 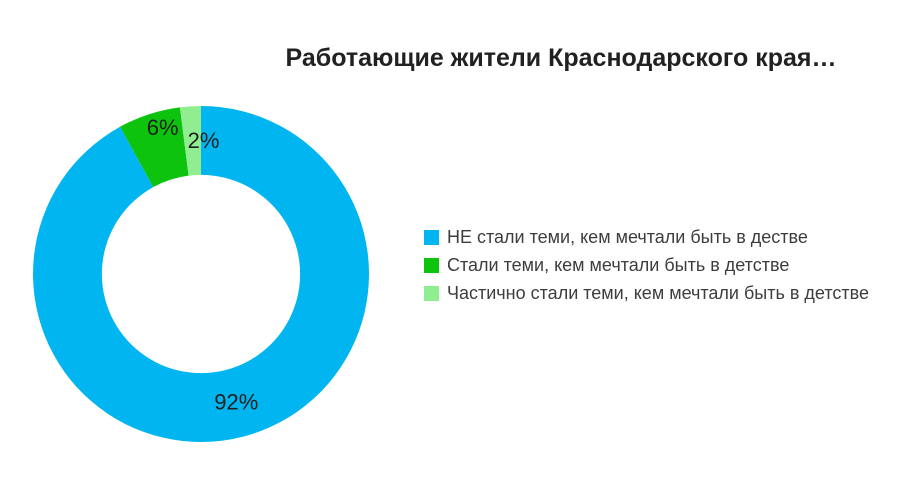 I want to click on slice-value-label: 92%, so click(x=236, y=401).